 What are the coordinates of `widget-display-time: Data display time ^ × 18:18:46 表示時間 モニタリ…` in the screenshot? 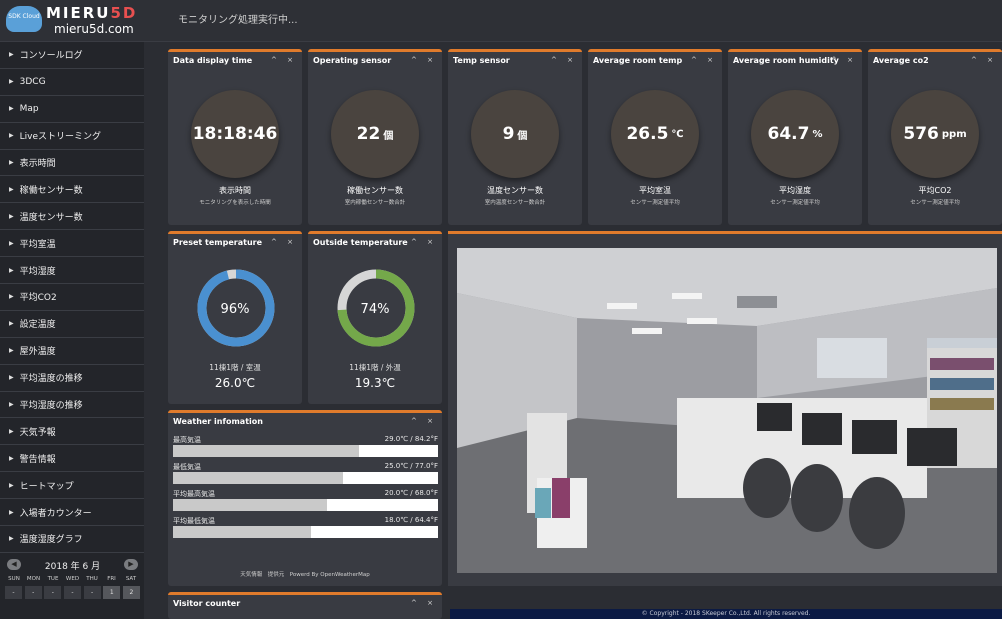 It's located at (235, 137).